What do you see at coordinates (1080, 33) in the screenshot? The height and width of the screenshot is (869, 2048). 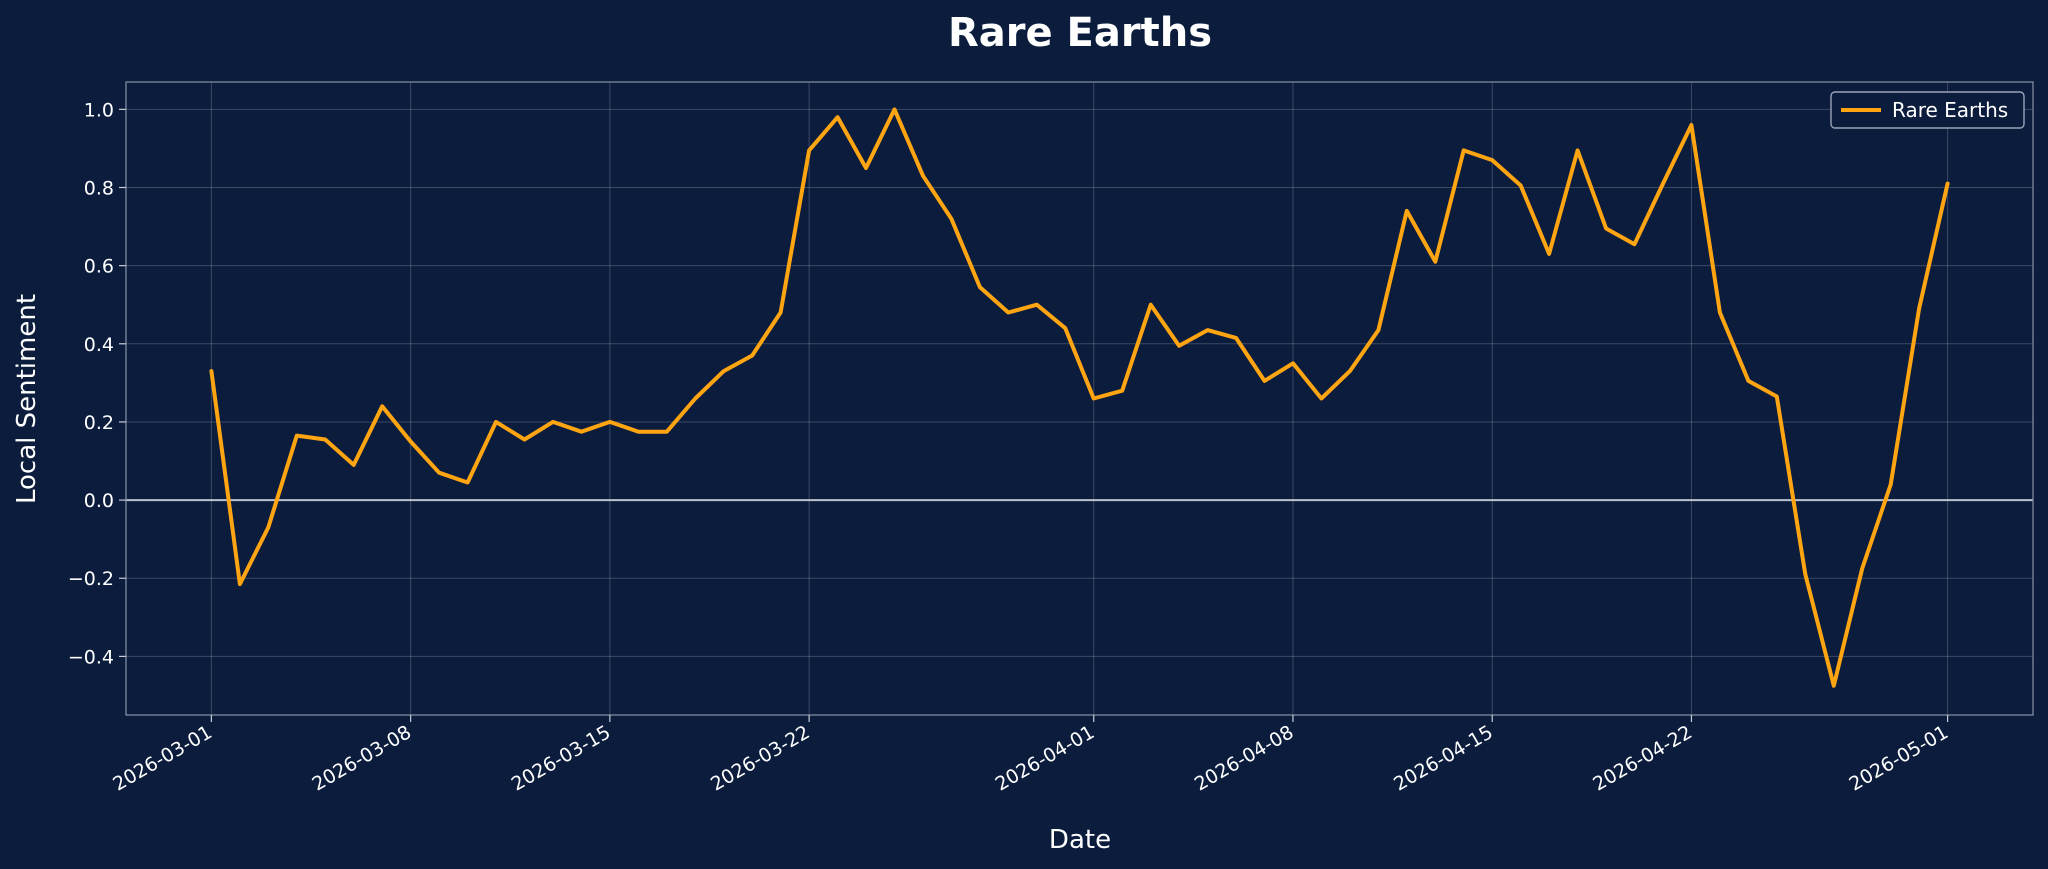 I see `chart-title: Rare Earths` at bounding box center [1080, 33].